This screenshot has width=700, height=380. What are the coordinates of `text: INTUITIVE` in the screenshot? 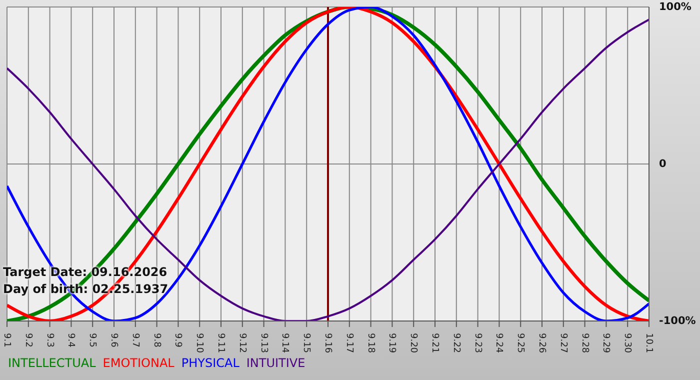 It's located at (276, 363).